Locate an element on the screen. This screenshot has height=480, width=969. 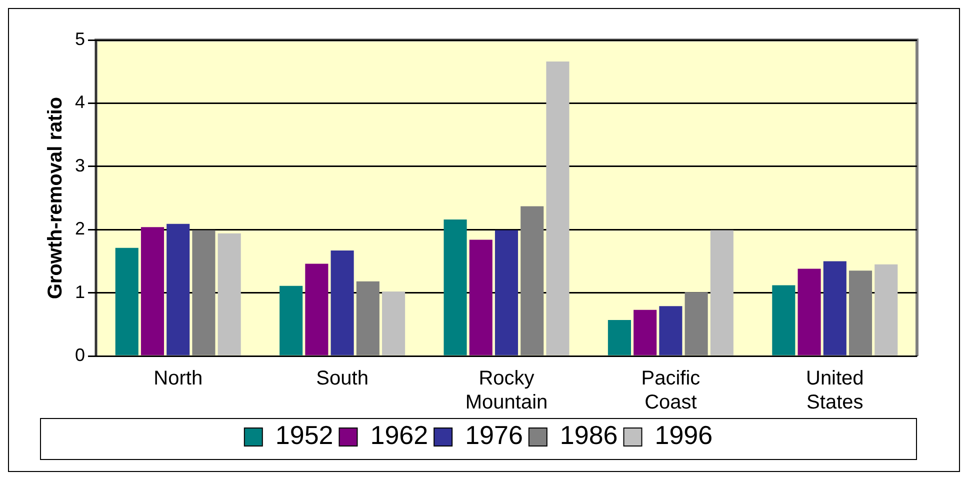
legend-label: 1986 is located at coordinates (589, 435).